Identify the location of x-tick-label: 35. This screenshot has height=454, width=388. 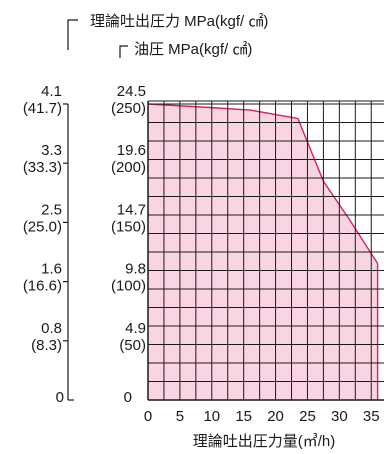
(371, 416).